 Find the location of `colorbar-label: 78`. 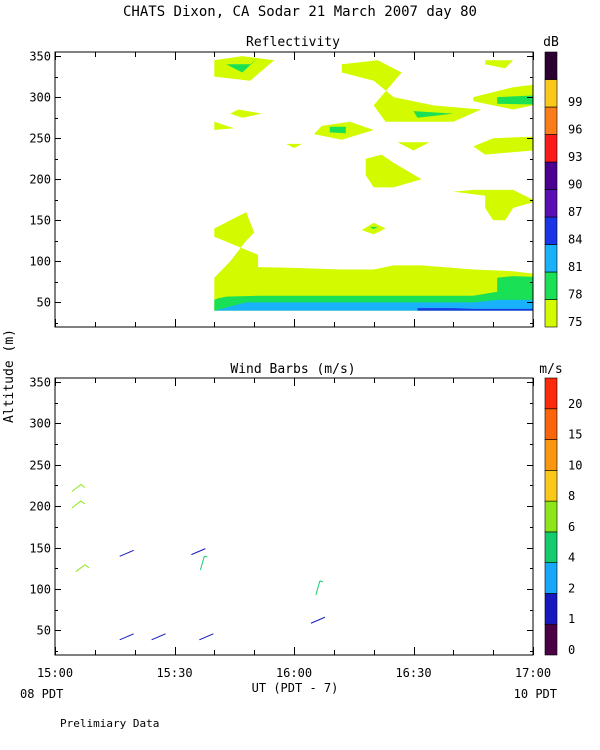

colorbar-label: 78 is located at coordinates (575, 295).